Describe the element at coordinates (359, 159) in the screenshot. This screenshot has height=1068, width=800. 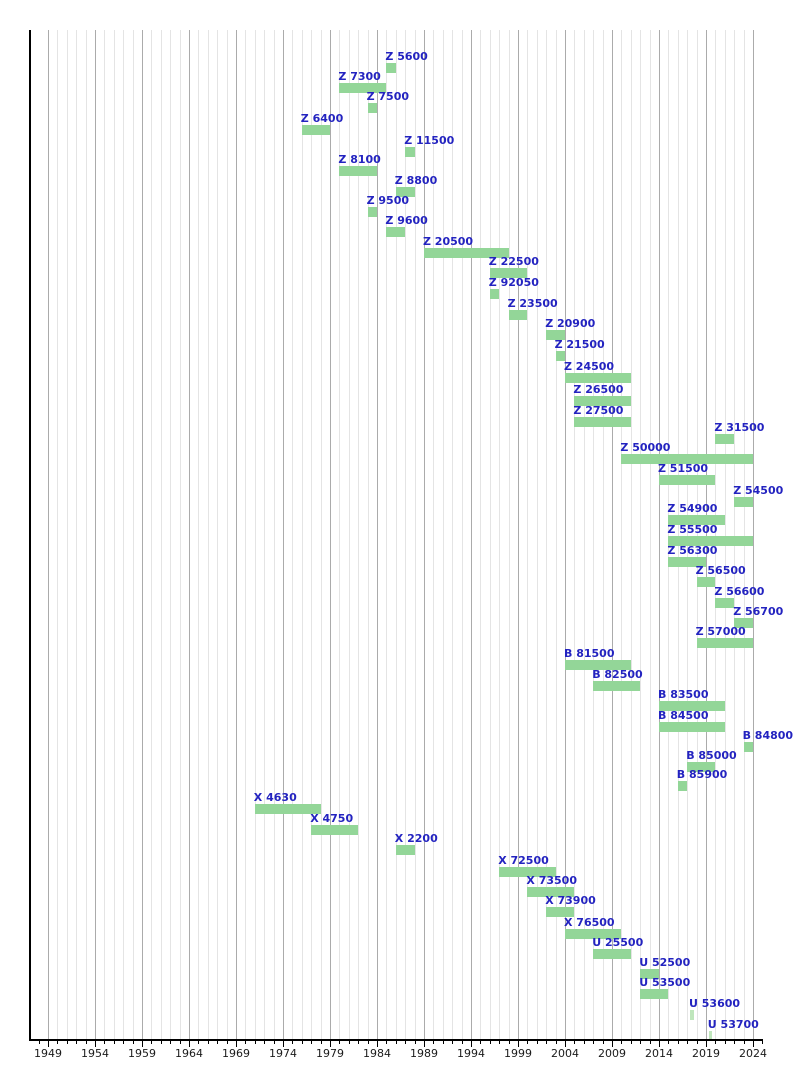
I see `model-label: Z 8100` at that location.